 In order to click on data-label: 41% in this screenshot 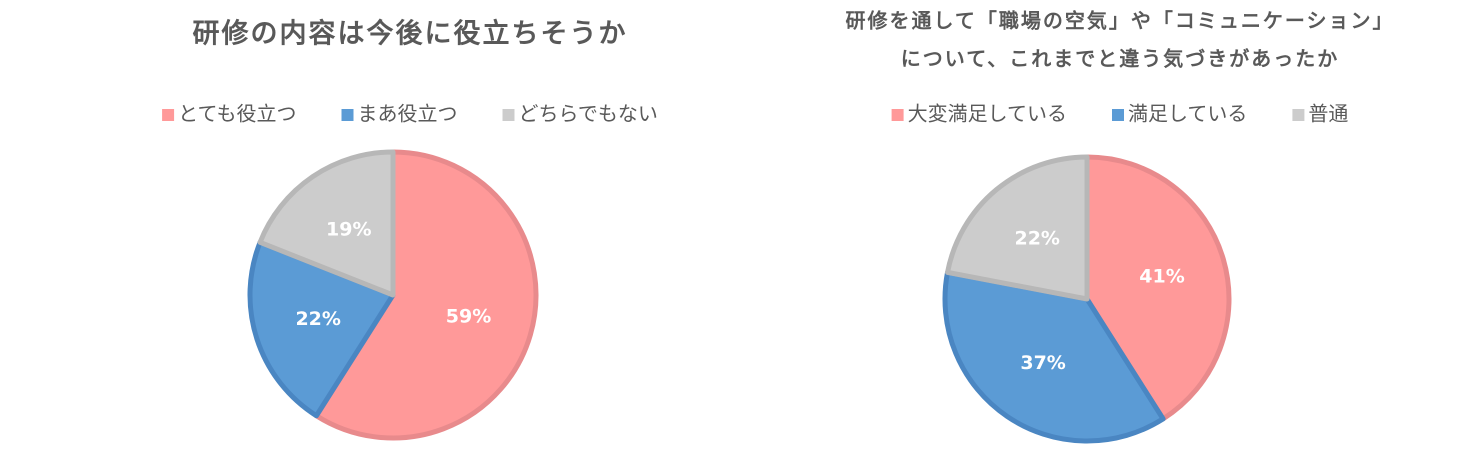, I will do `click(1161, 277)`.